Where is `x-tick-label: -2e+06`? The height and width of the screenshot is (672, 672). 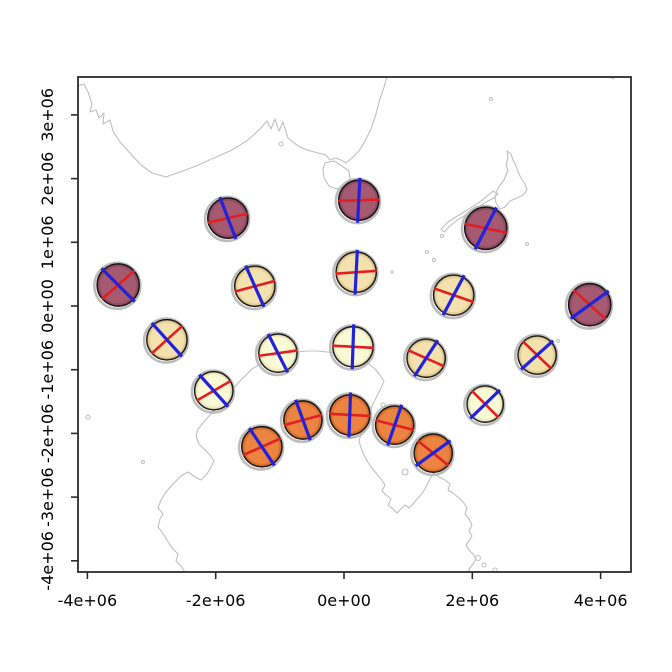
x-tick-label: -2e+06 is located at coordinates (216, 600).